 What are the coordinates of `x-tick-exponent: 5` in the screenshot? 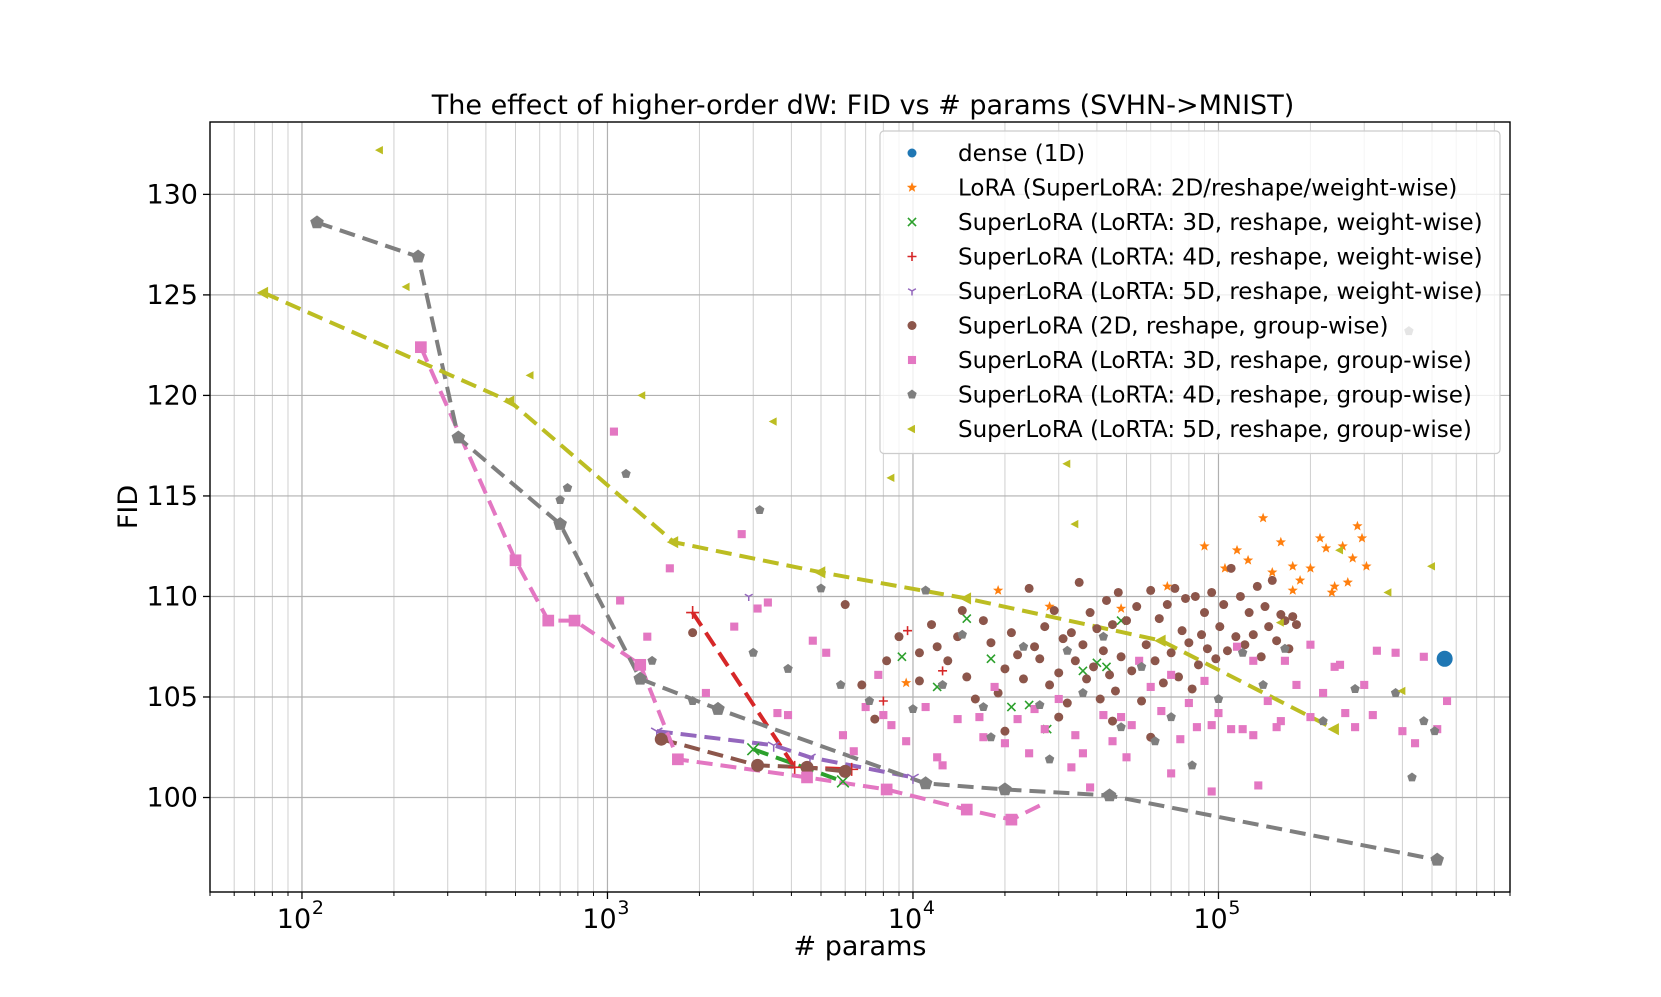 It's located at (1234, 908).